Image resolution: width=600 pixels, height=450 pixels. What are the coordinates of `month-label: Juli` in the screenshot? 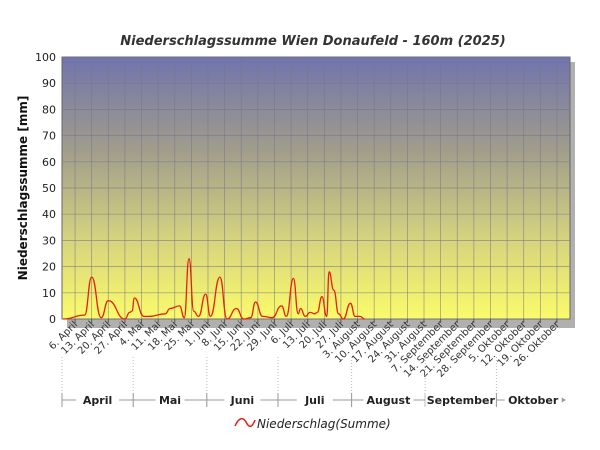 It's located at (314, 400).